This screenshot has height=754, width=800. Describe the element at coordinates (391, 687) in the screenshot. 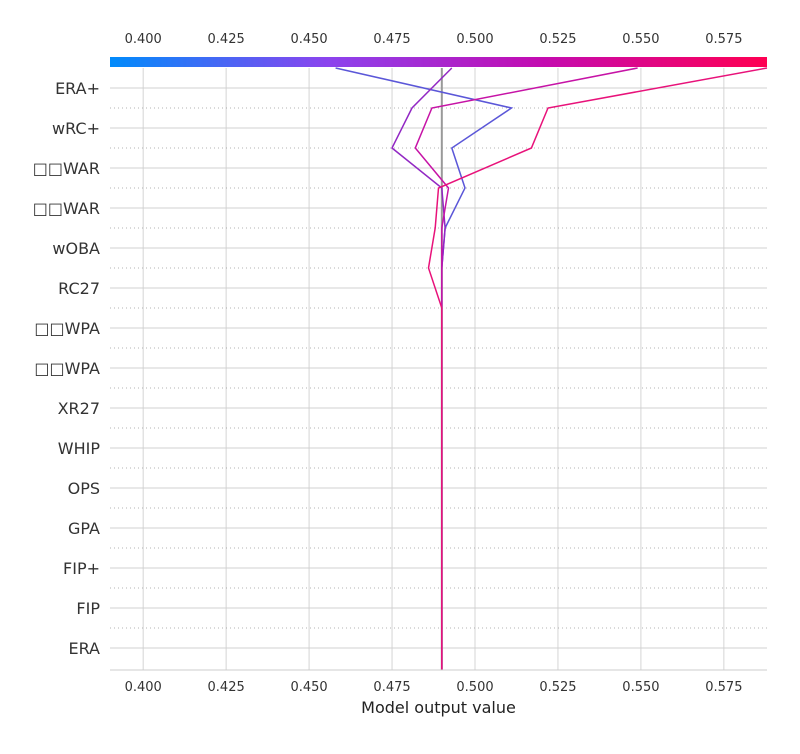

I see `x-tick-label: 0.475` at that location.